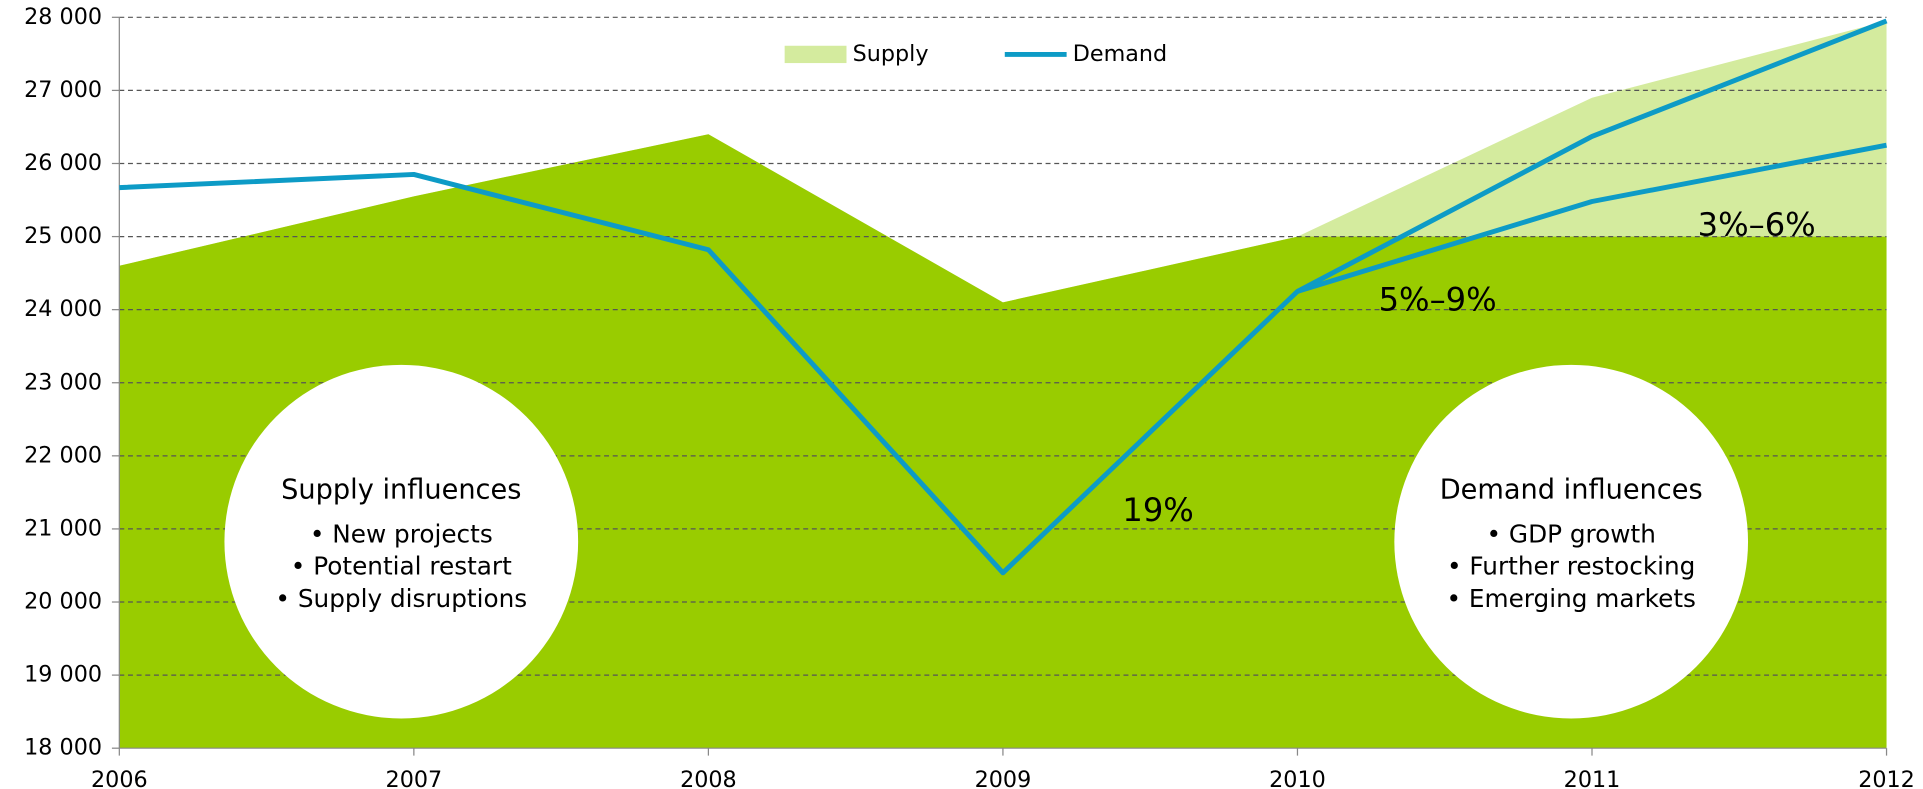 Image resolution: width=1923 pixels, height=789 pixels. I want to click on y-tick-label: 18 000, so click(63, 748).